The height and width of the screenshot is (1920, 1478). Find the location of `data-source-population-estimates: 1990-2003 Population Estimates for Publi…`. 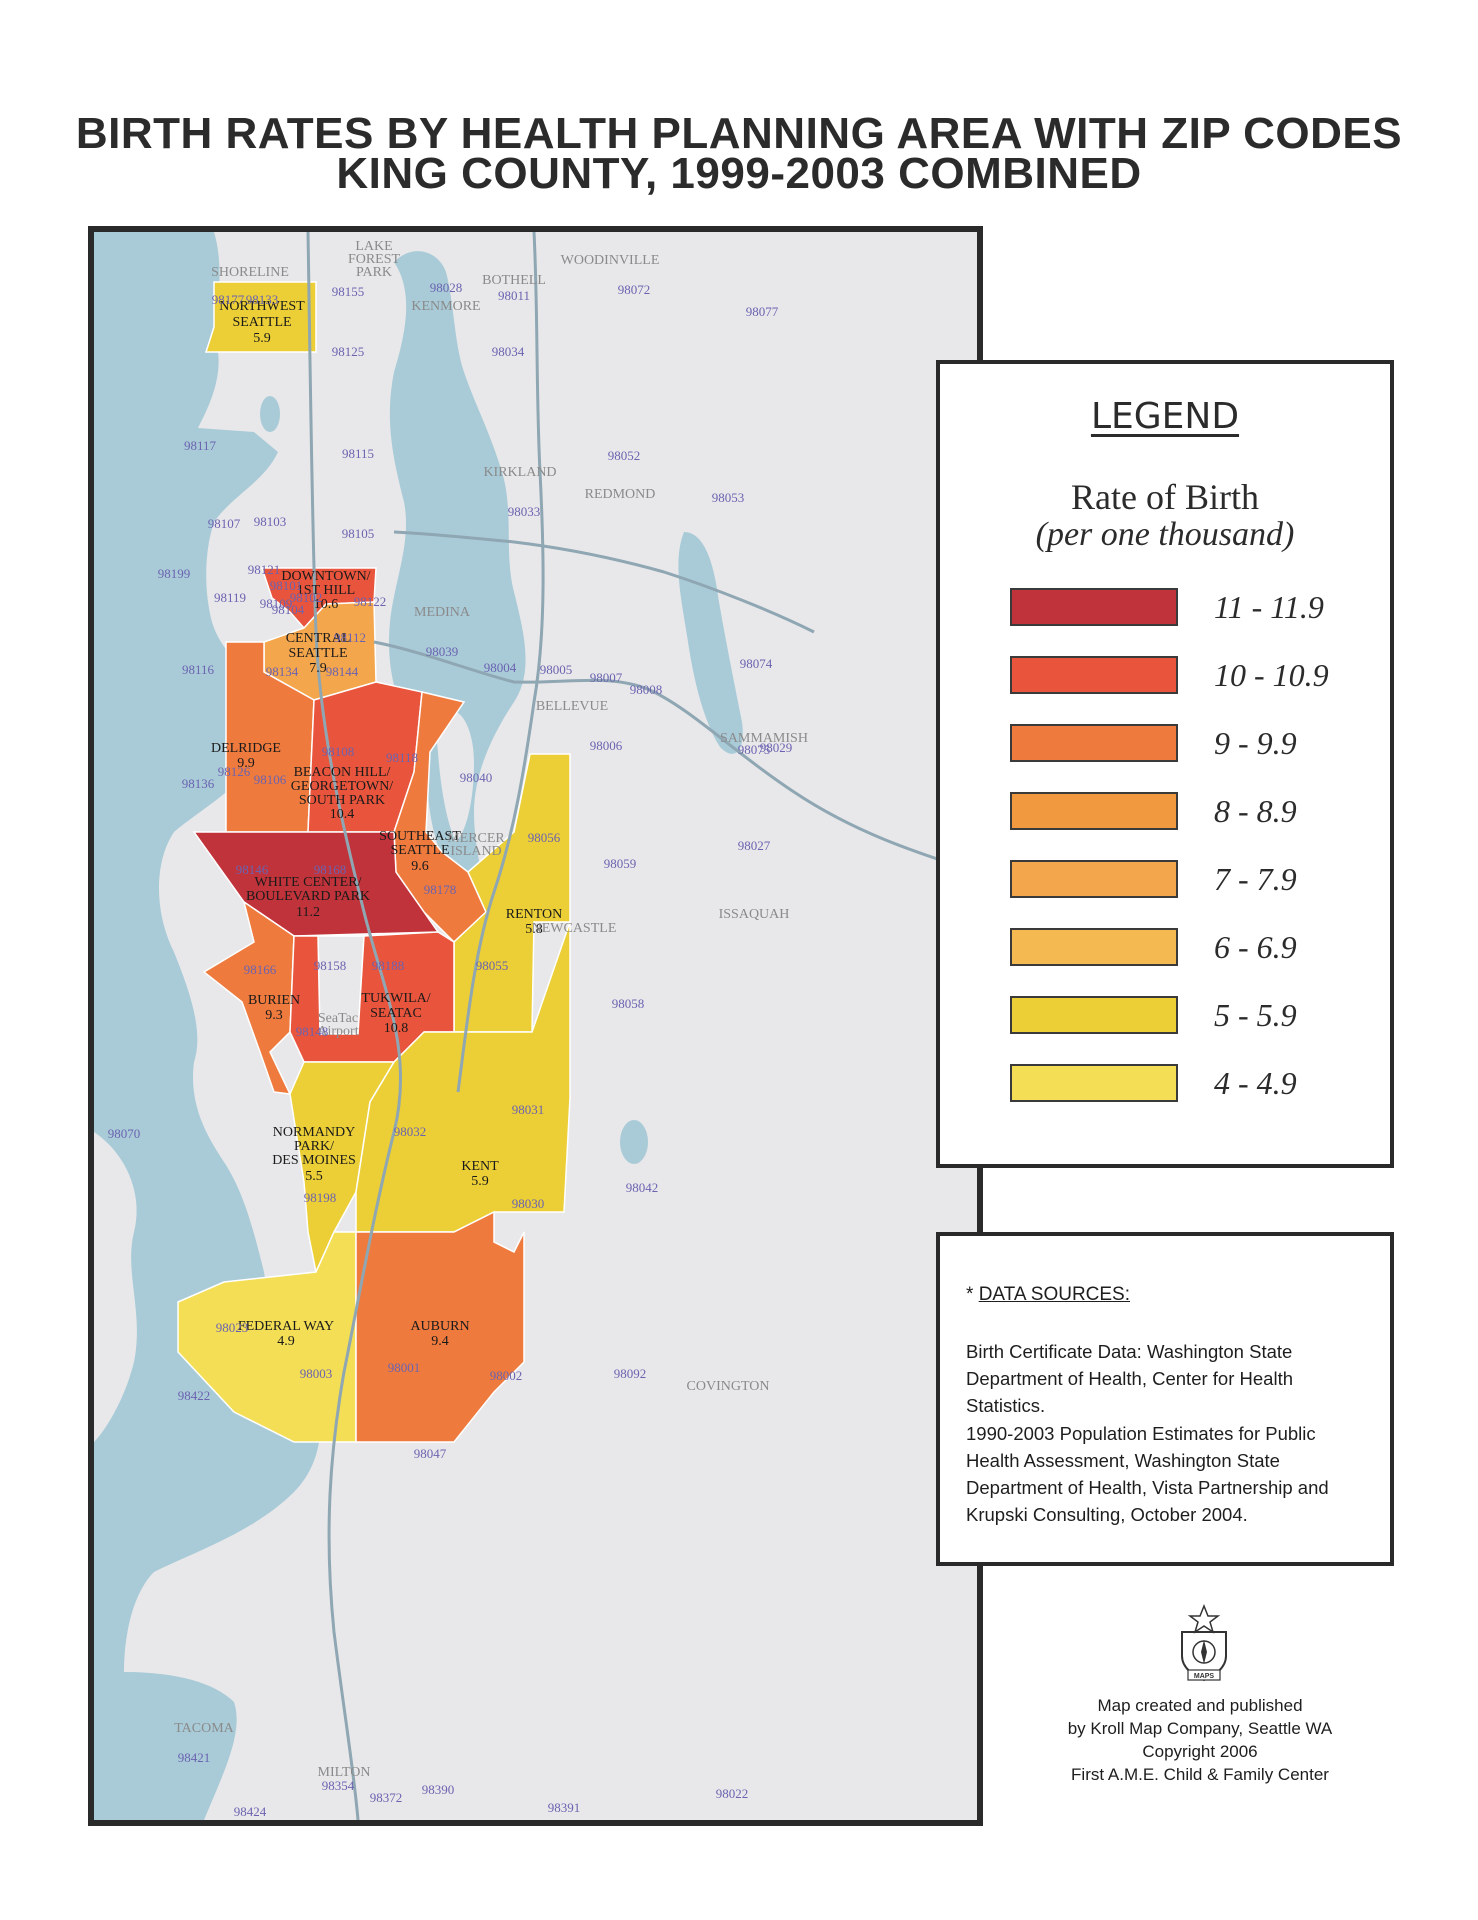

data-source-population-estimates: 1990-2003 Population Estimates for Publi… is located at coordinates (1147, 1474).